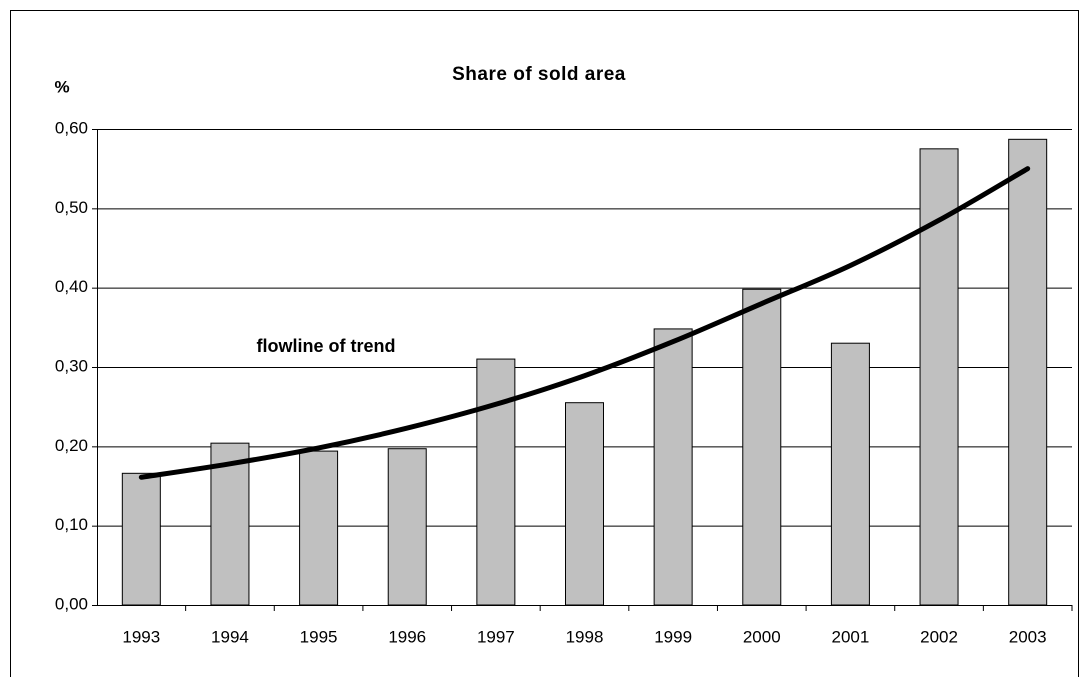 The width and height of the screenshot is (1080, 677). Describe the element at coordinates (141, 636) in the screenshot. I see `x-tick-label: 1993` at that location.